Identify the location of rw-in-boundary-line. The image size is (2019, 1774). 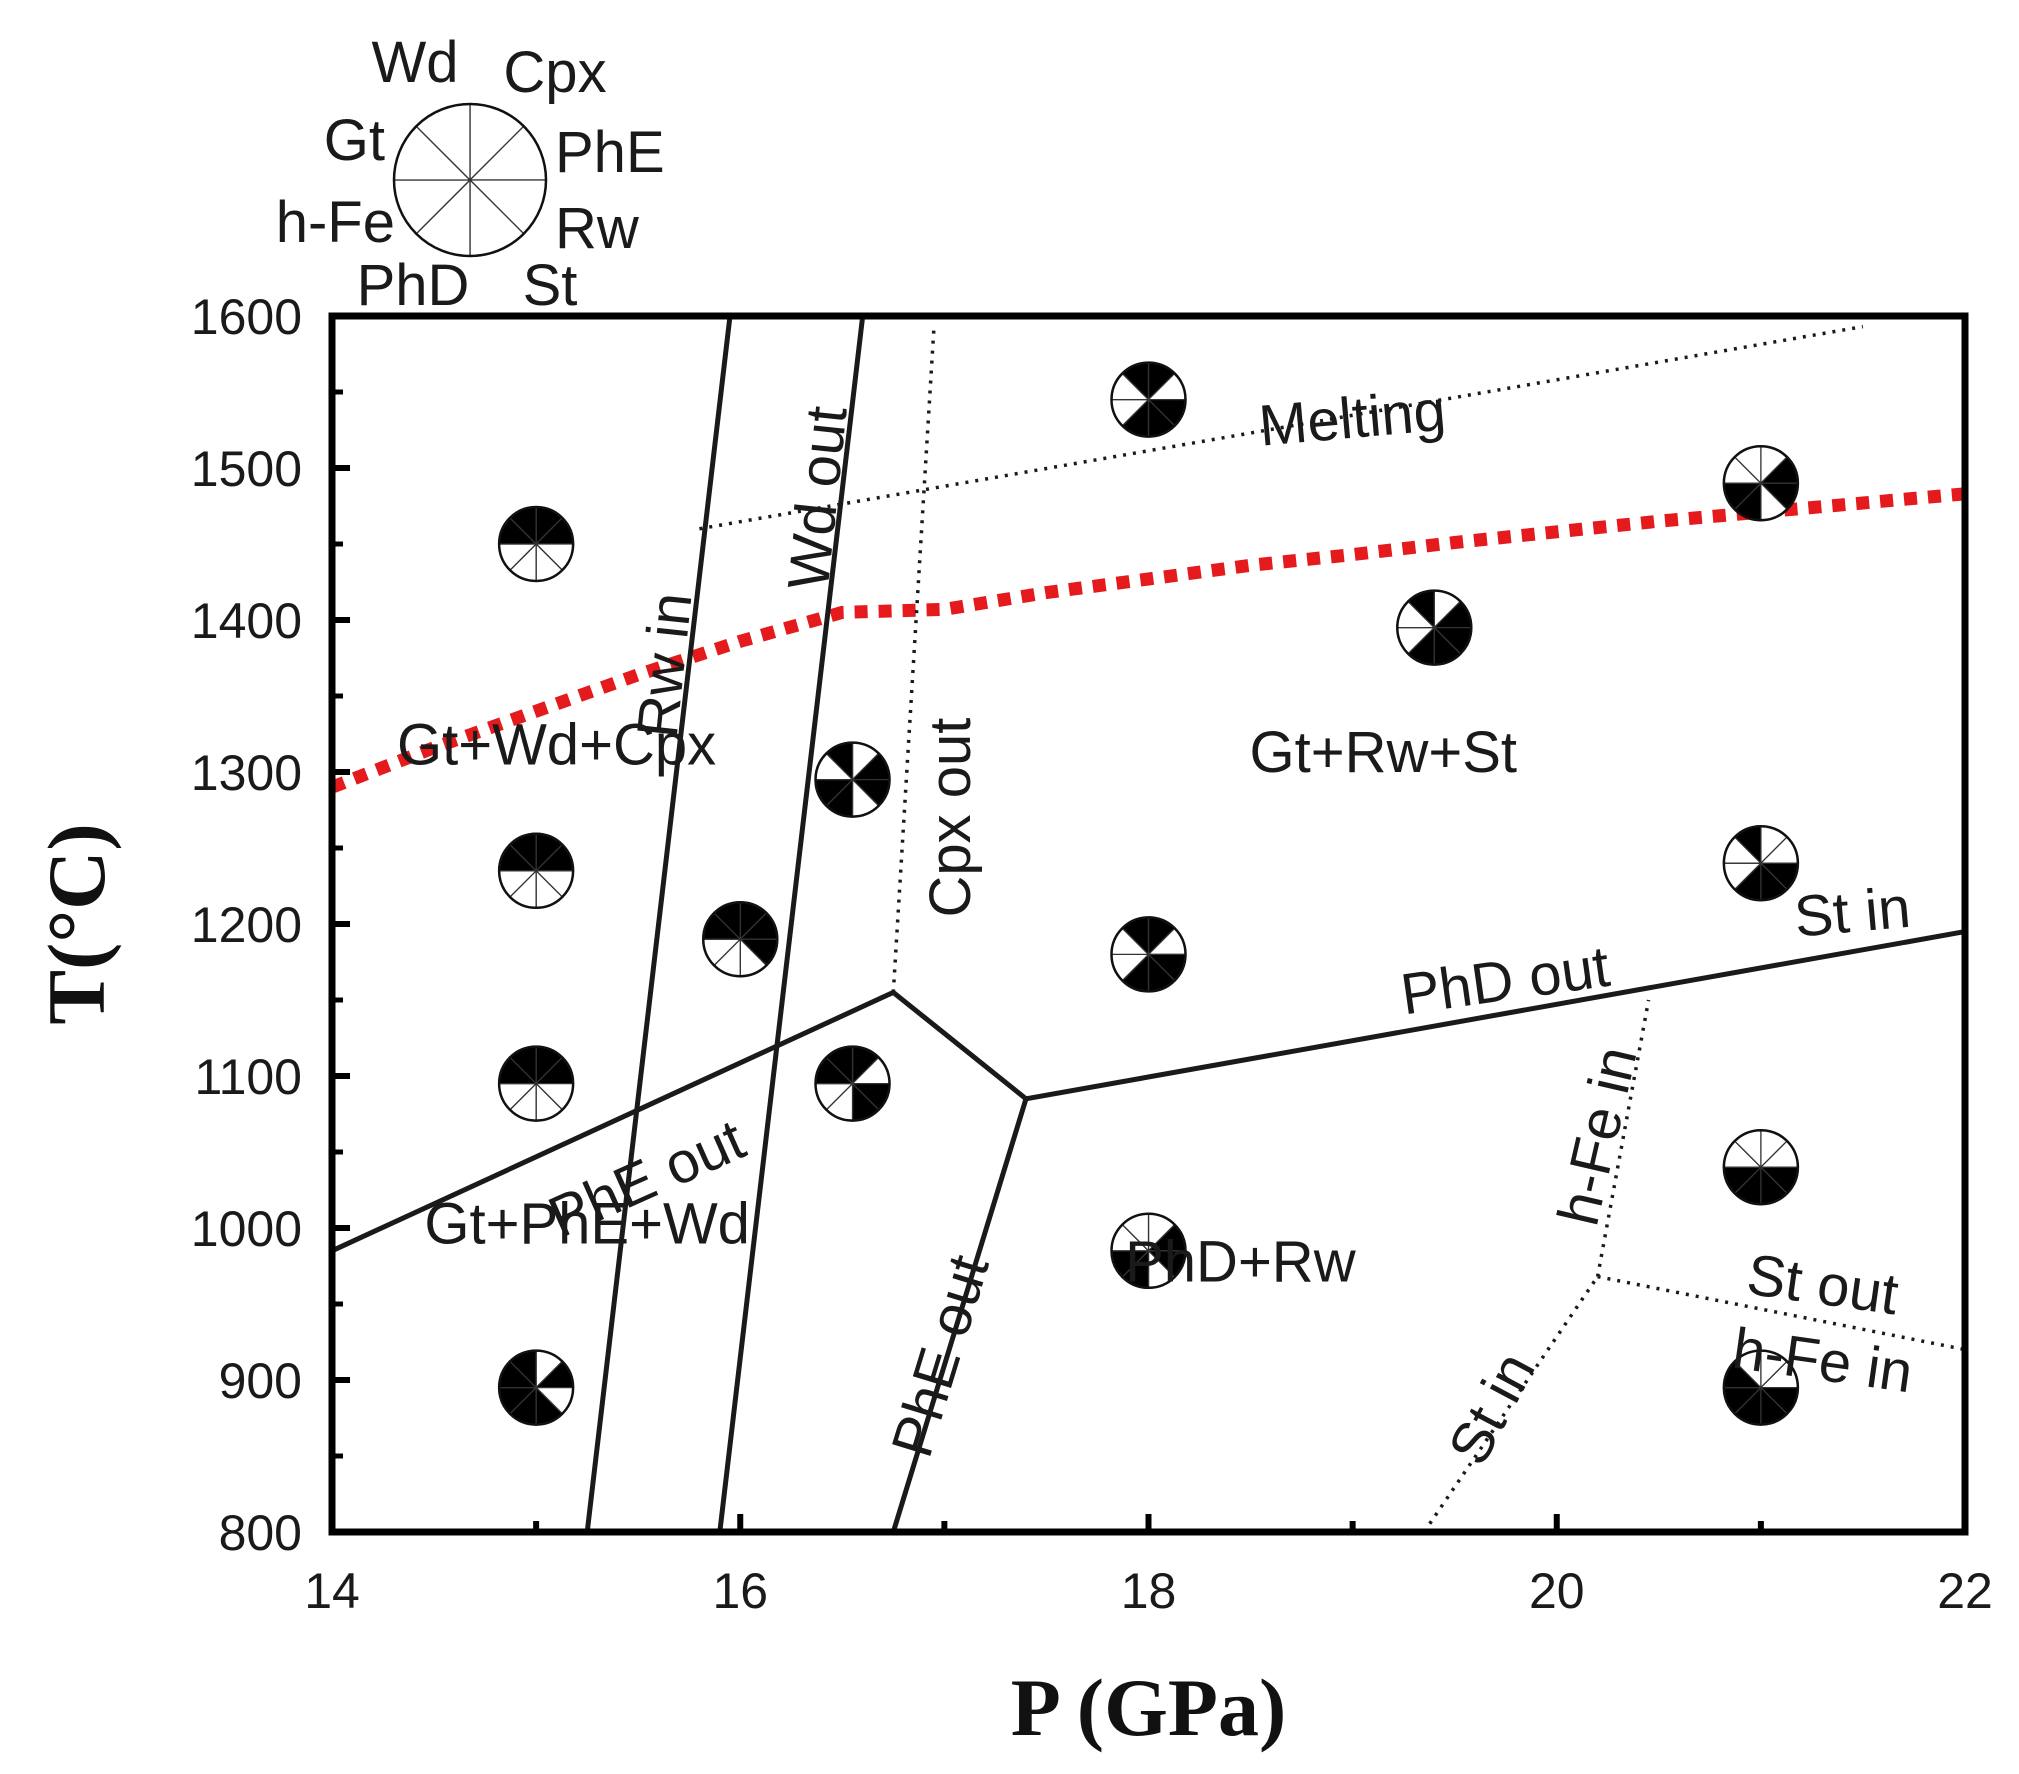
(658, 924).